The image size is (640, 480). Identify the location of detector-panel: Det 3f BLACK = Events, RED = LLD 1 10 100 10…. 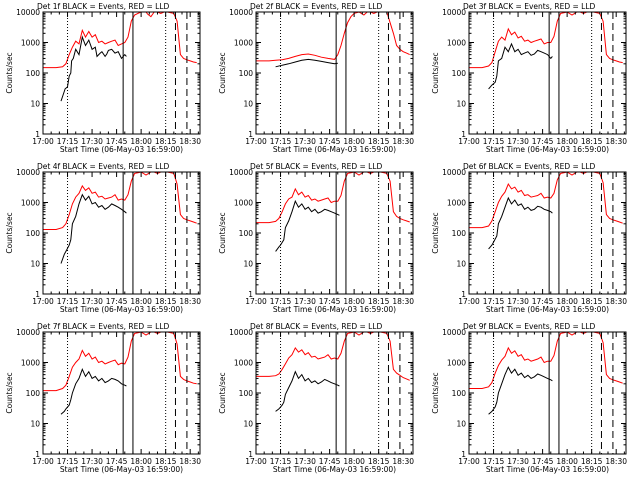
(529, 78).